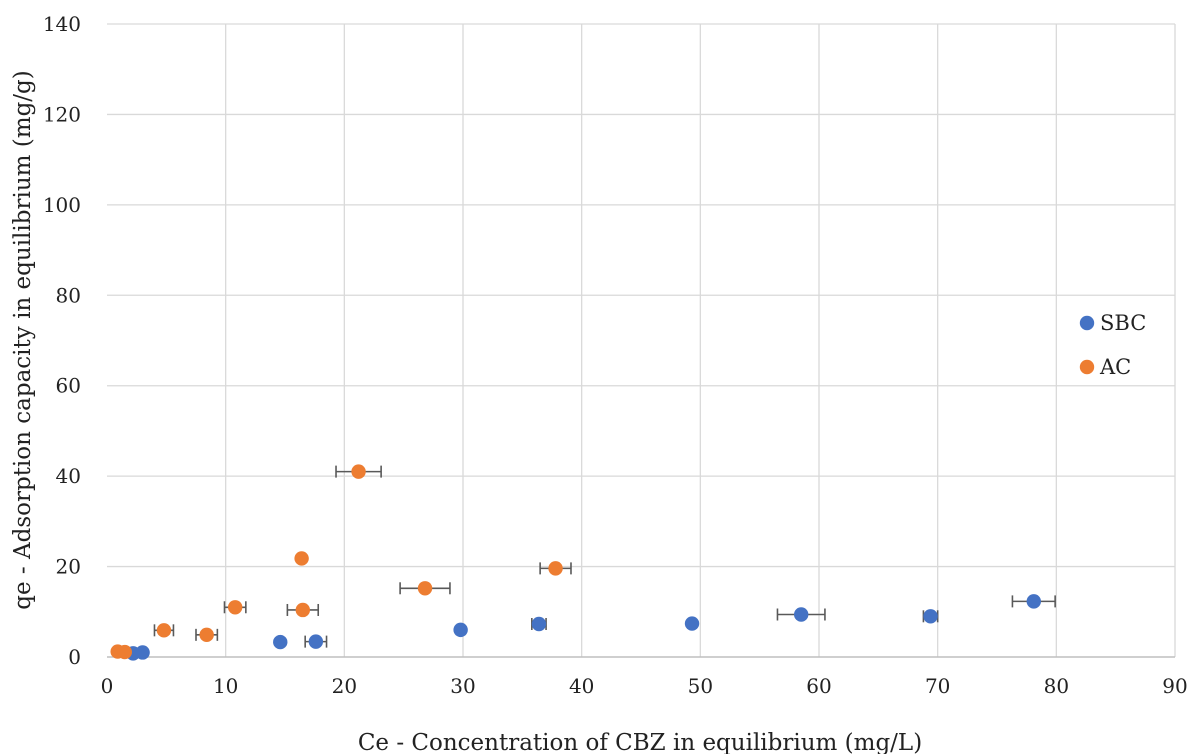  Describe the element at coordinates (700, 686) in the screenshot. I see `x-tick-label: 50` at that location.